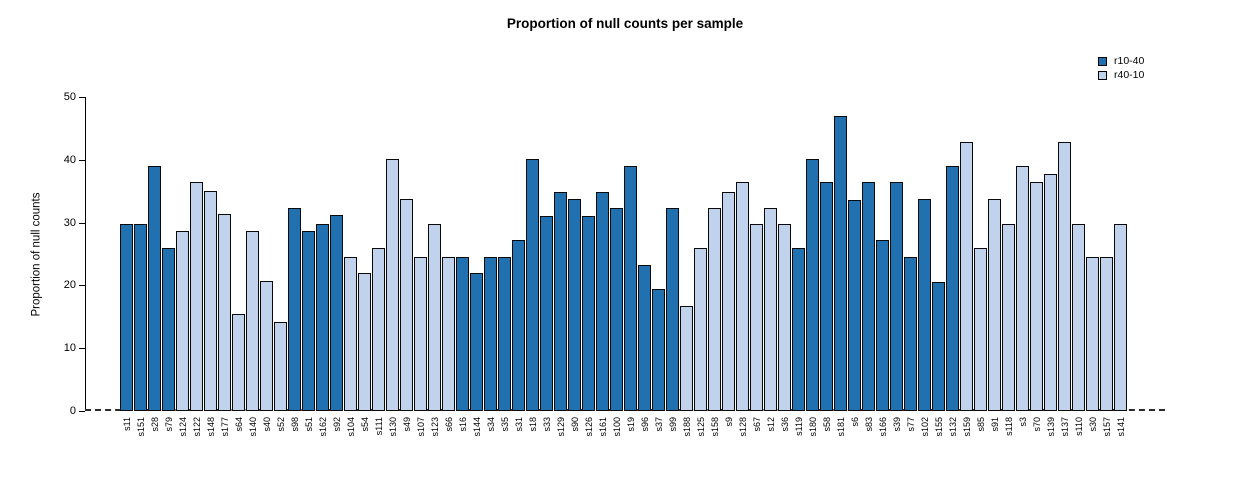 This screenshot has width=1238, height=500. I want to click on bar-s51, so click(308, 321).